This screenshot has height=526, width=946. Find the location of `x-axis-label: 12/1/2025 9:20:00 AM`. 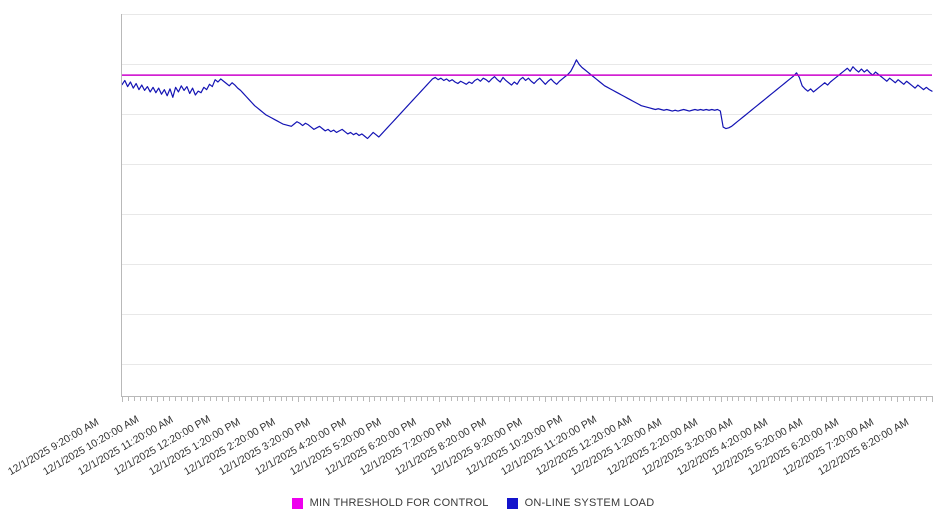

x-axis-label: 12/1/2025 9:20:00 AM is located at coordinates (53, 447).